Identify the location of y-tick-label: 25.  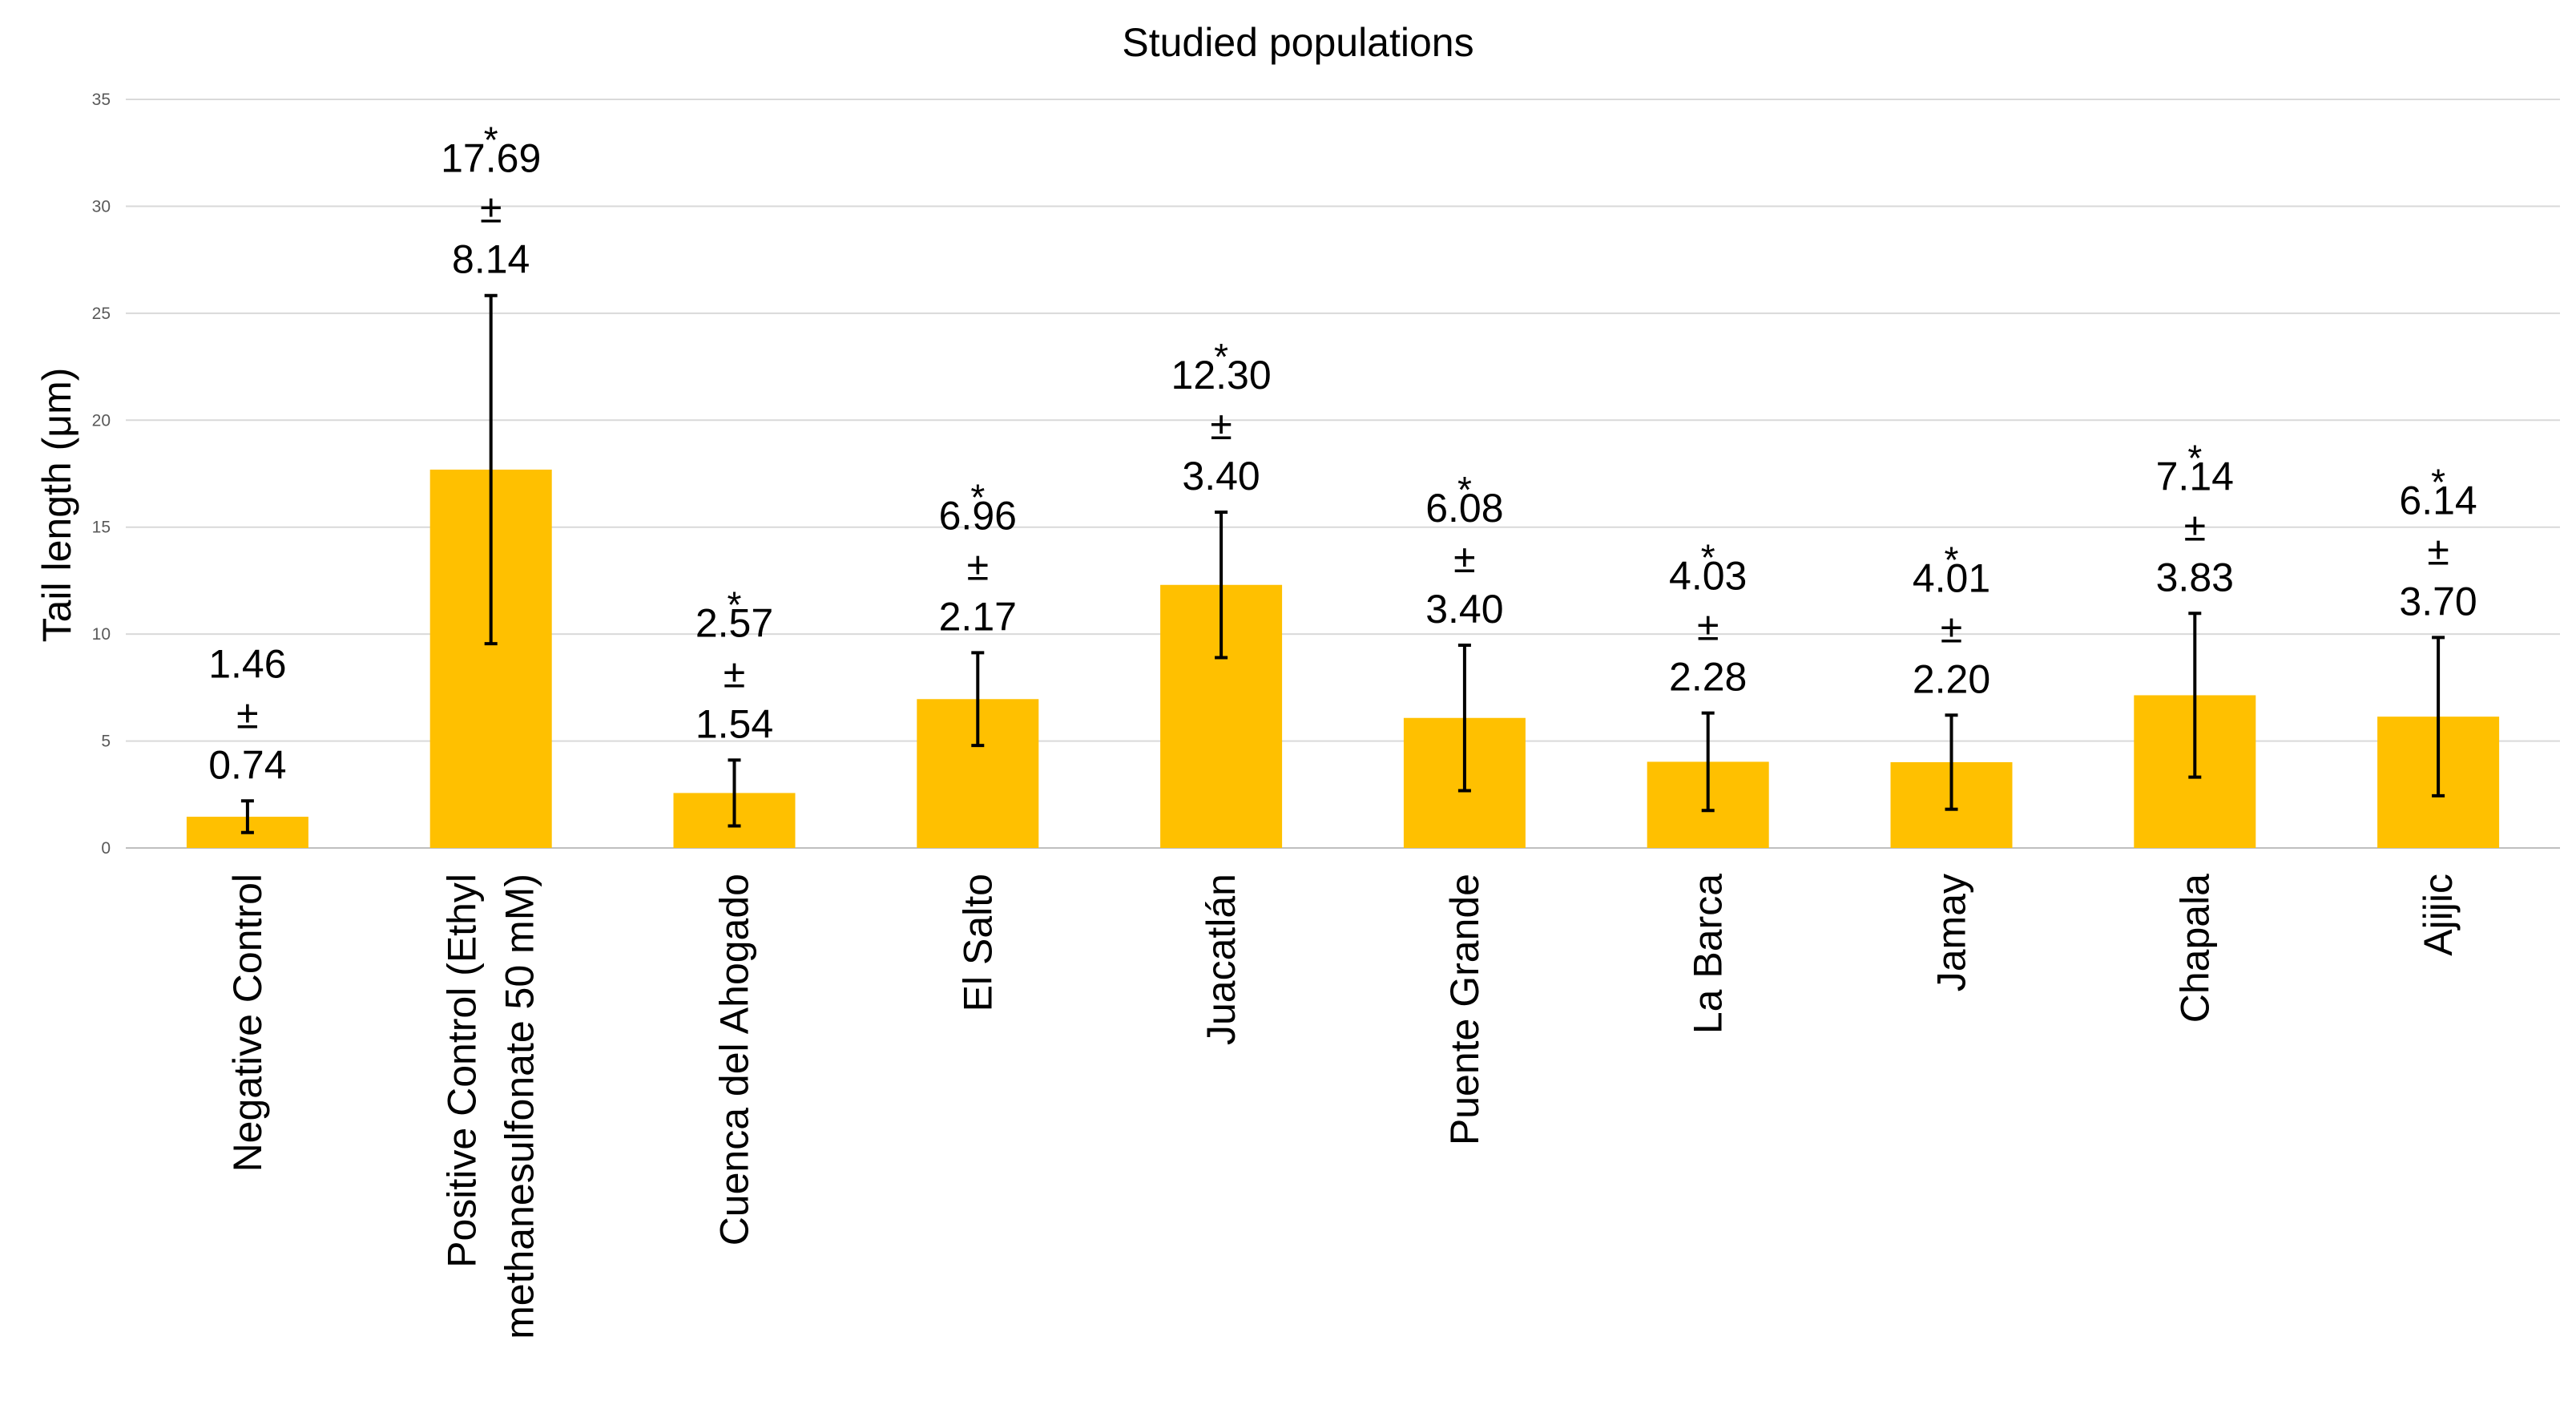
(101, 314).